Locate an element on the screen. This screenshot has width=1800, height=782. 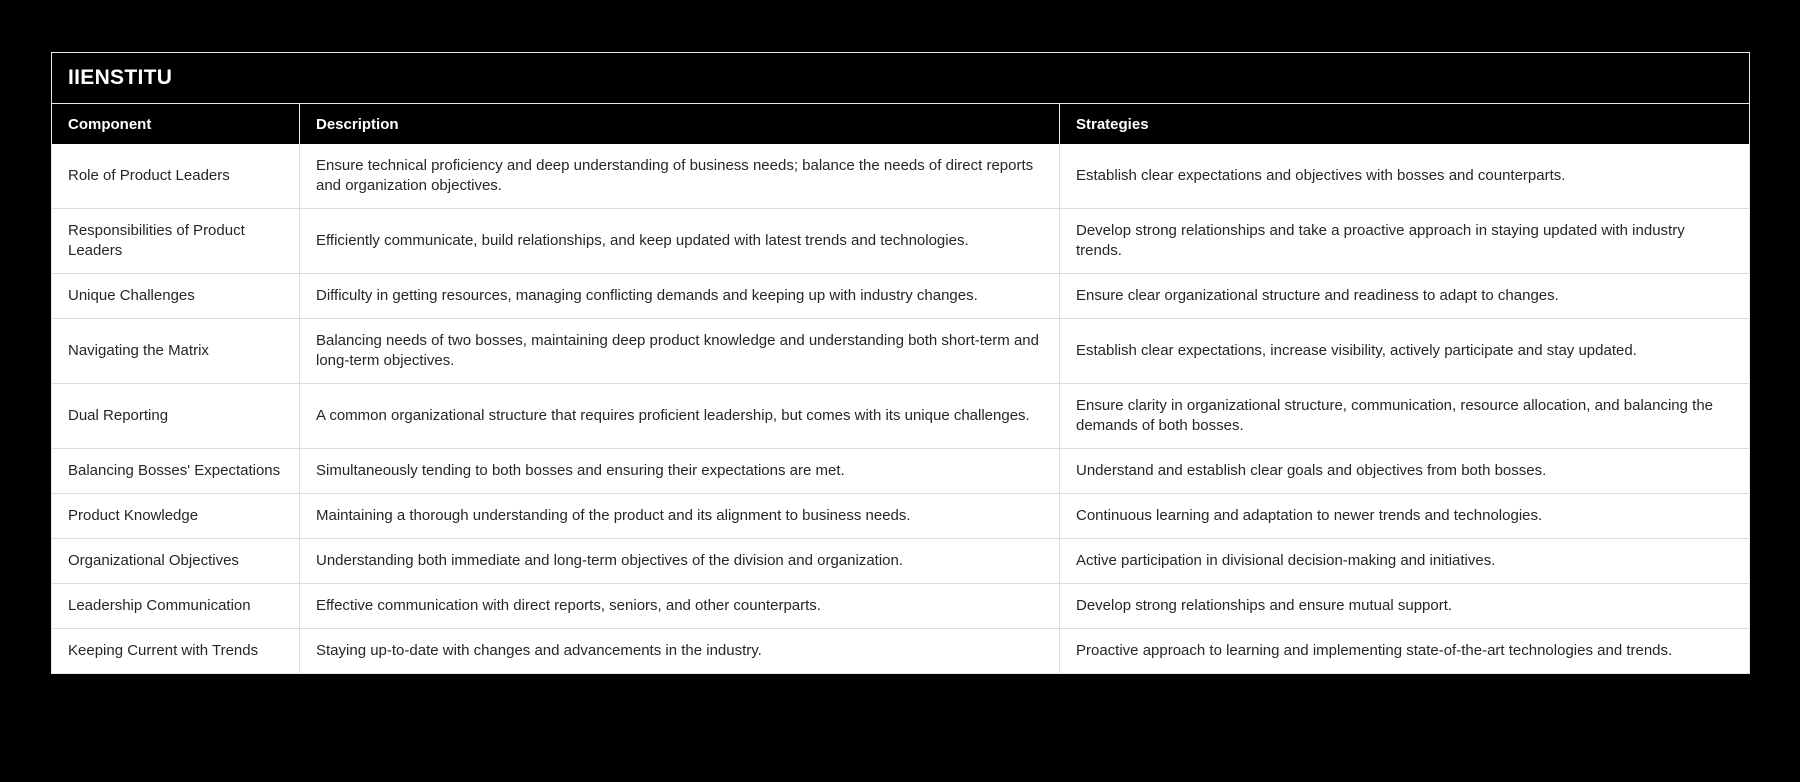
cell-component: Responsibilities of Product Leaders is located at coordinates (176, 241).